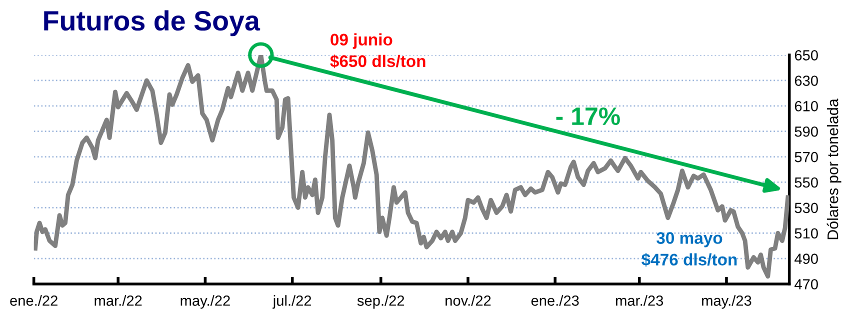 This screenshot has height=320, width=846. Describe the element at coordinates (34, 300) in the screenshot. I see `x-tick-label: ene./22` at that location.